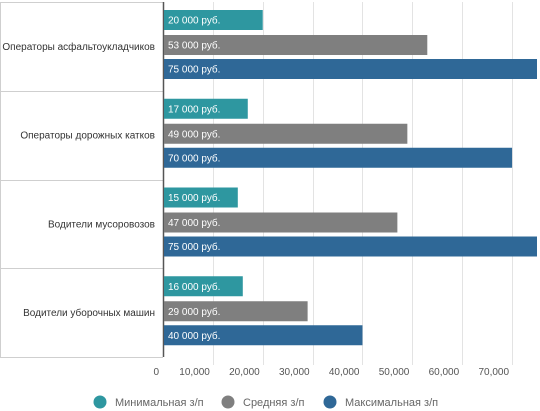 The height and width of the screenshot is (411, 540). Describe the element at coordinates (444, 372) in the screenshot. I see `x-tick-label: 60,000` at that location.